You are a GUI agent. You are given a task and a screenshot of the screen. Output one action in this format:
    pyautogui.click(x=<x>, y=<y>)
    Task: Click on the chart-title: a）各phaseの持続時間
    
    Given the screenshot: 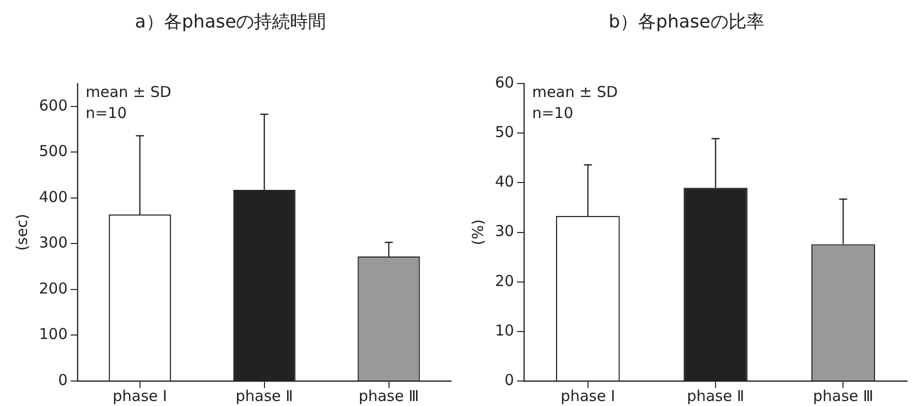 What is the action you would take?
    pyautogui.click(x=230, y=21)
    